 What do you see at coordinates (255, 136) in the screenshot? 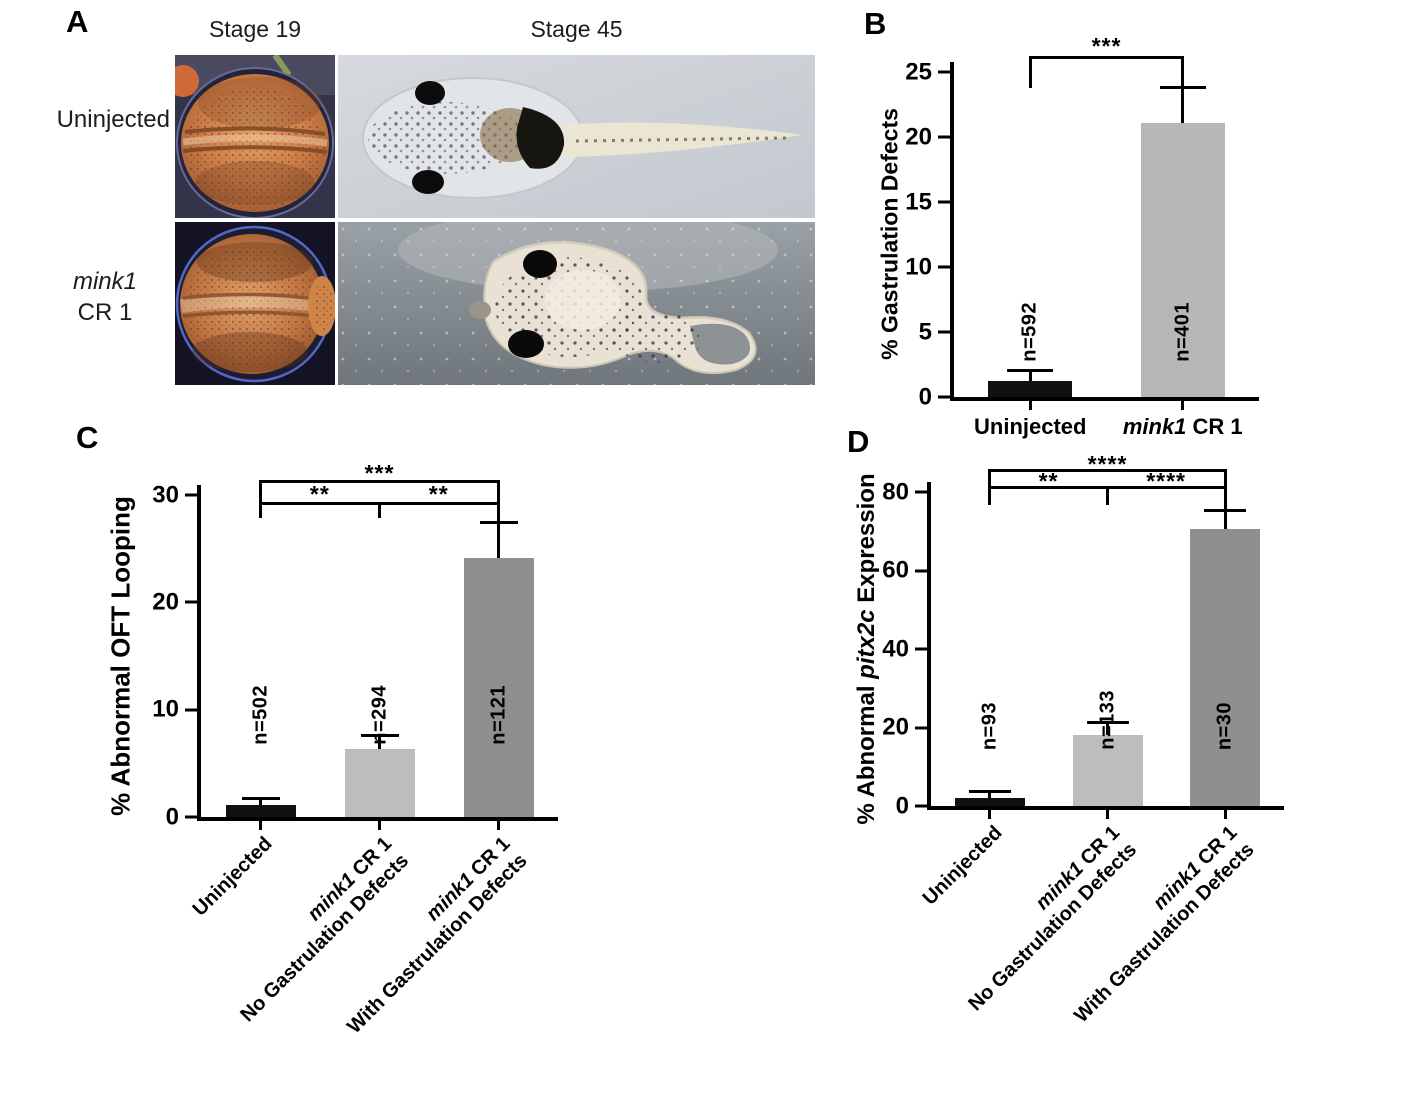
I see `embryo-photo-uninjected-stage19` at bounding box center [255, 136].